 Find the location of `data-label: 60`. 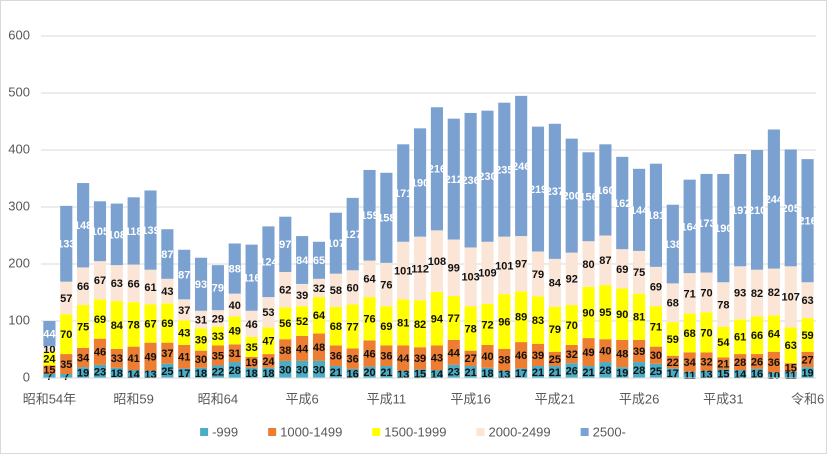

data-label: 60 is located at coordinates (353, 288).